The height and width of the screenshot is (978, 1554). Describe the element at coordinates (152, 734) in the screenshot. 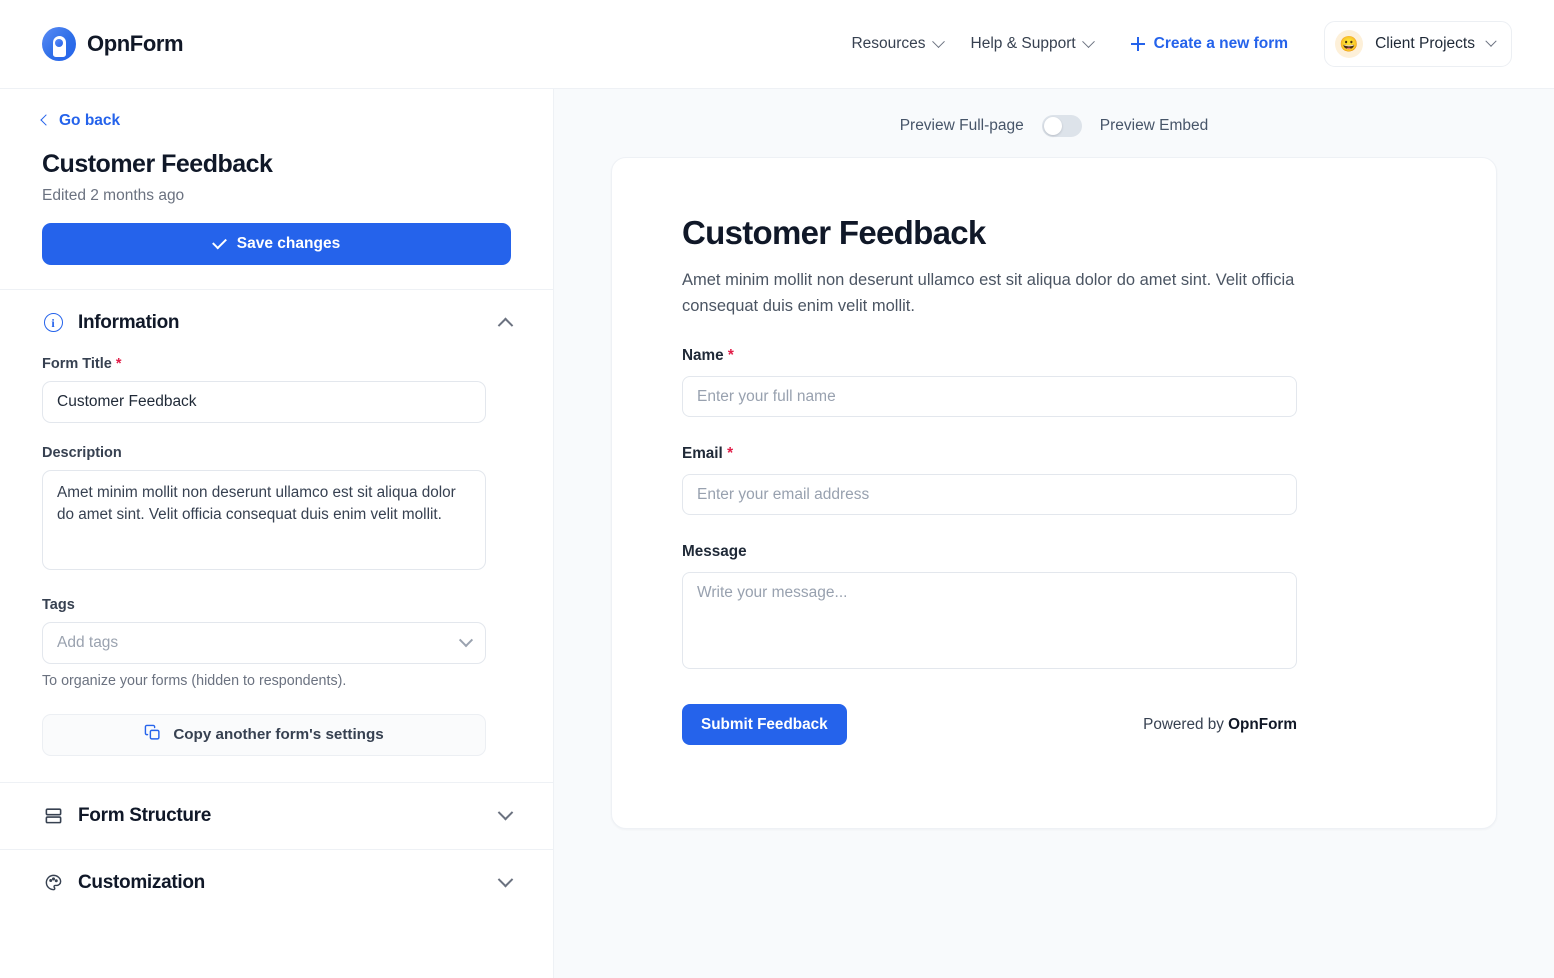

I see `copy-icon` at that location.